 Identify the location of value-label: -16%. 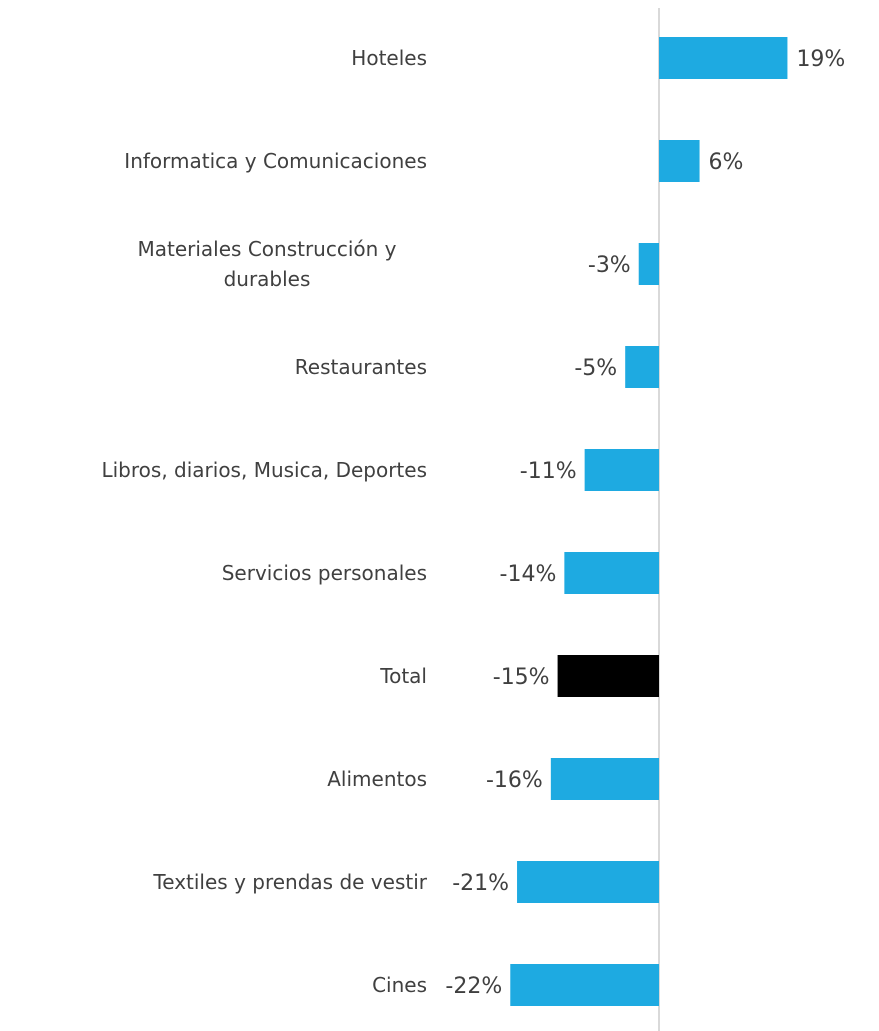
(514, 780).